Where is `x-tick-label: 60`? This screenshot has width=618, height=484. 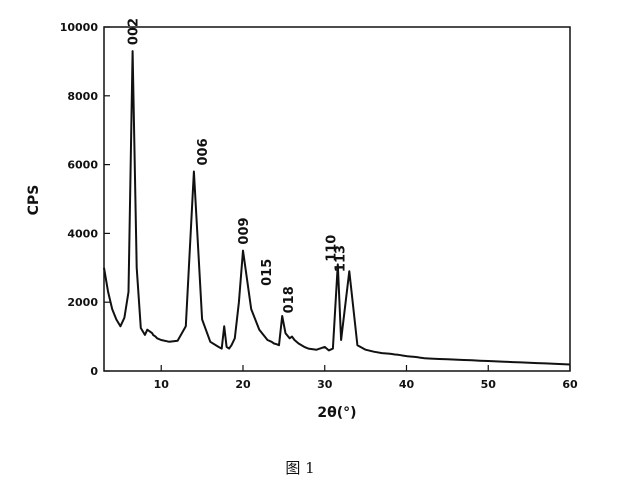 x-tick-label: 60 is located at coordinates (570, 384).